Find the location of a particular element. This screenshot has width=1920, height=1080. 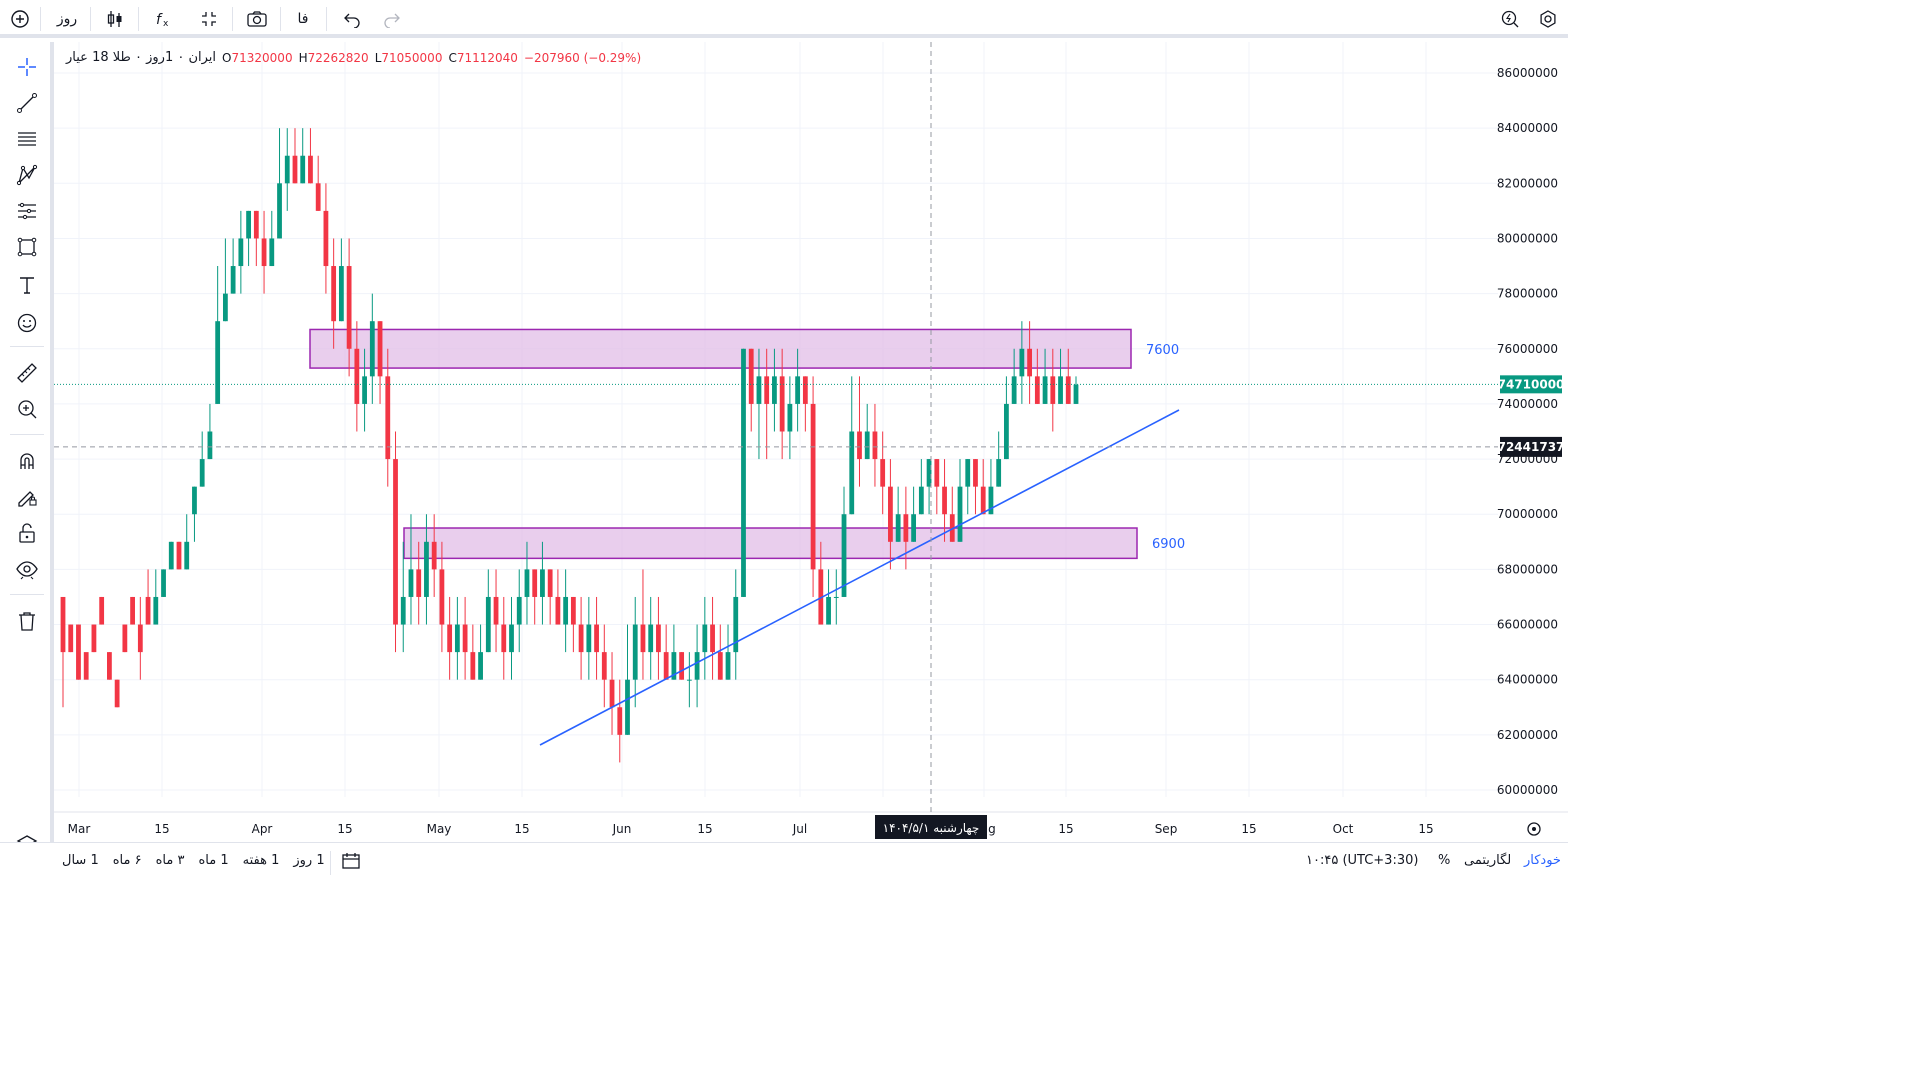

remove-drawings-tool is located at coordinates (27, 621).